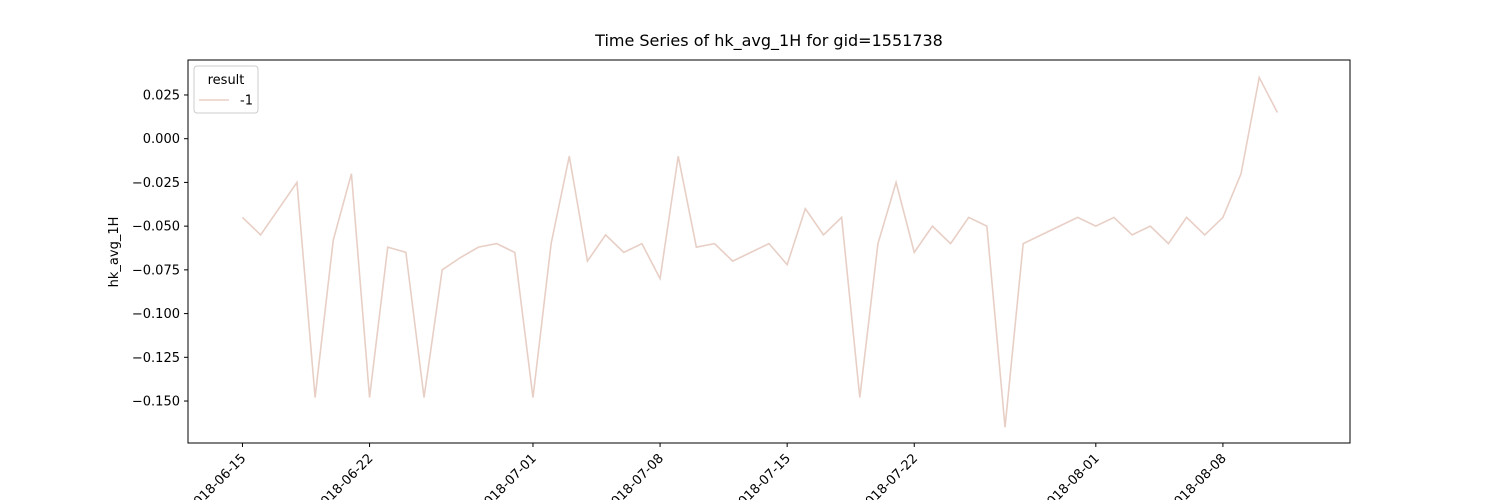  I want to click on x-tick-label: 2018-07-01, so click(508, 475).